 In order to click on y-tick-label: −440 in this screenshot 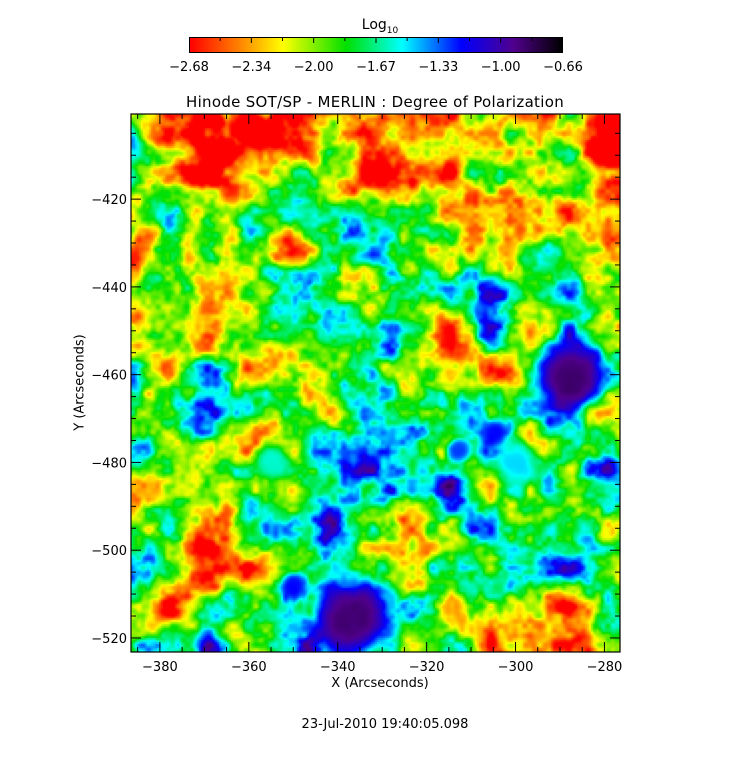, I will do `click(109, 288)`.